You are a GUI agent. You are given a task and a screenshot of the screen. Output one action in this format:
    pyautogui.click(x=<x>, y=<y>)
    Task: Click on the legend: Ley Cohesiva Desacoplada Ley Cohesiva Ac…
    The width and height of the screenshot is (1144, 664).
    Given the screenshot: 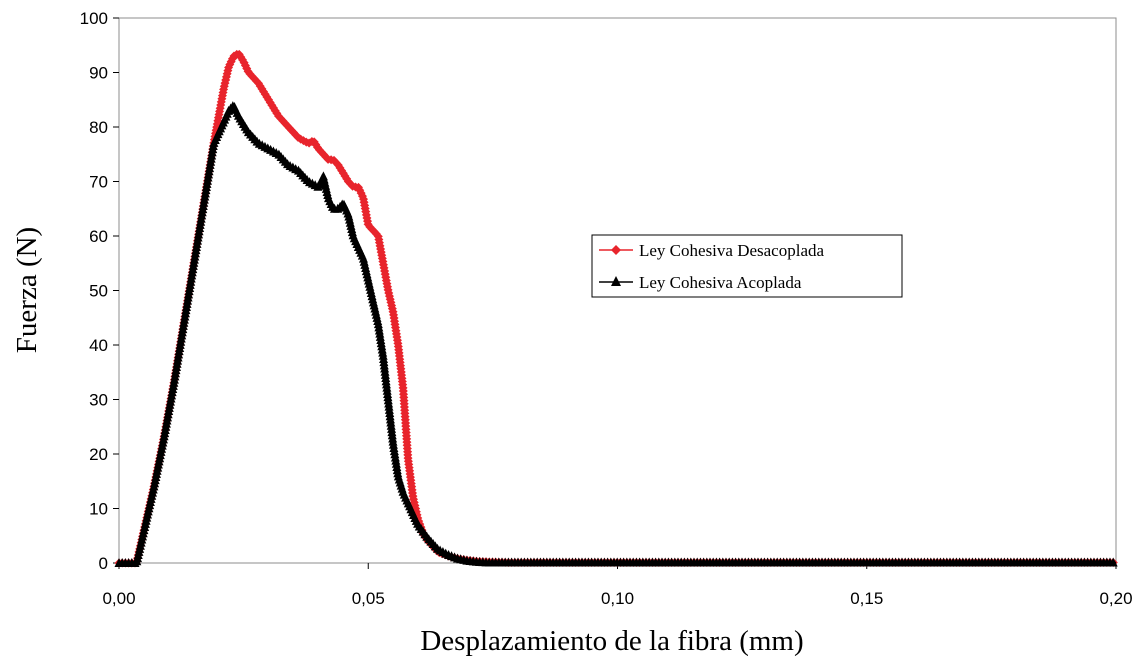 What is the action you would take?
    pyautogui.click(x=747, y=266)
    